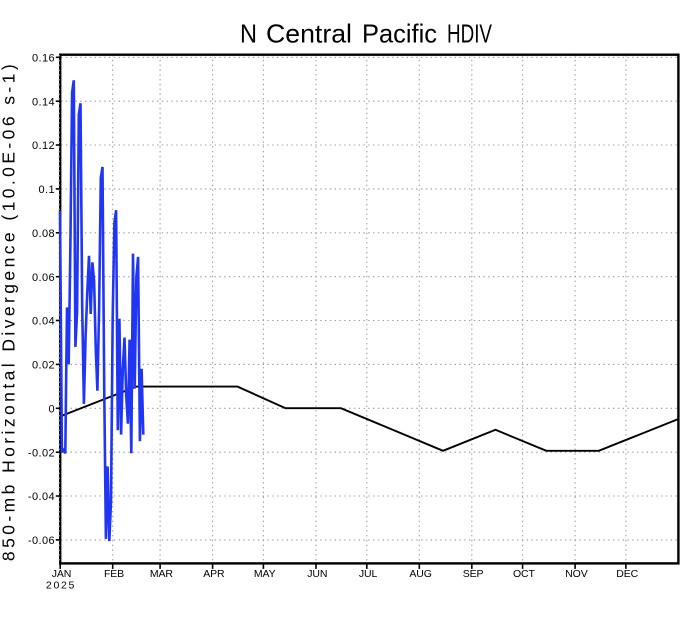  Describe the element at coordinates (62, 574) in the screenshot. I see `svg-text: JAN` at that location.